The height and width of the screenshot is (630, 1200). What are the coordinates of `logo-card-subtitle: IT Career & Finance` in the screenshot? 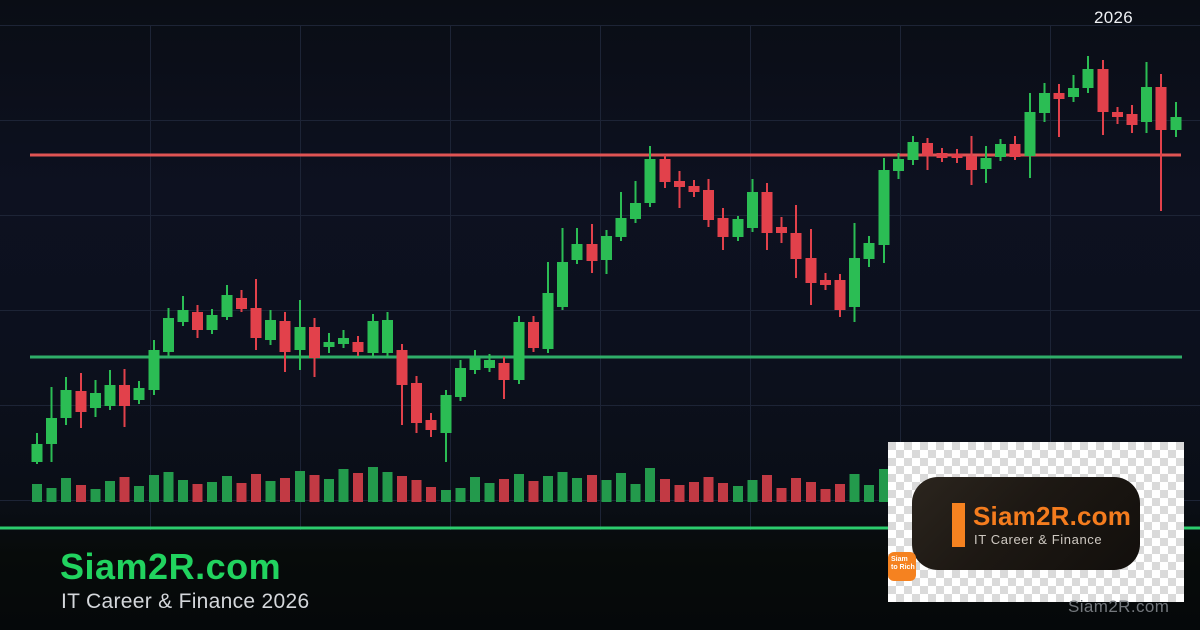 It's located at (1038, 539).